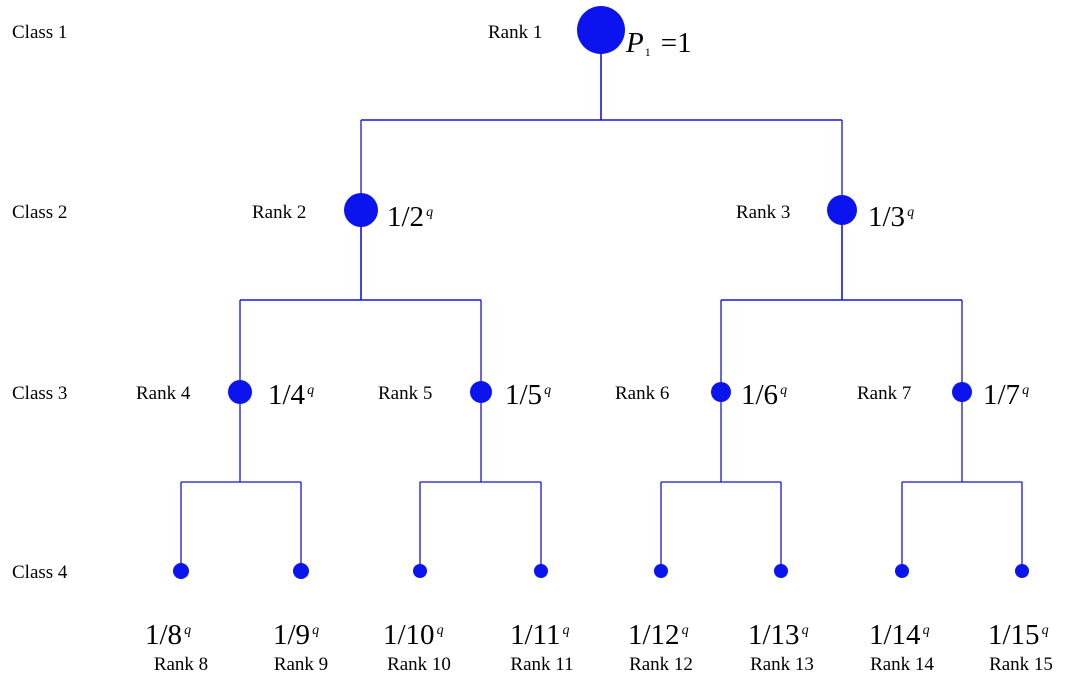 This screenshot has height=681, width=1075. I want to click on prob-label-10: 1/10 q, so click(413, 635).